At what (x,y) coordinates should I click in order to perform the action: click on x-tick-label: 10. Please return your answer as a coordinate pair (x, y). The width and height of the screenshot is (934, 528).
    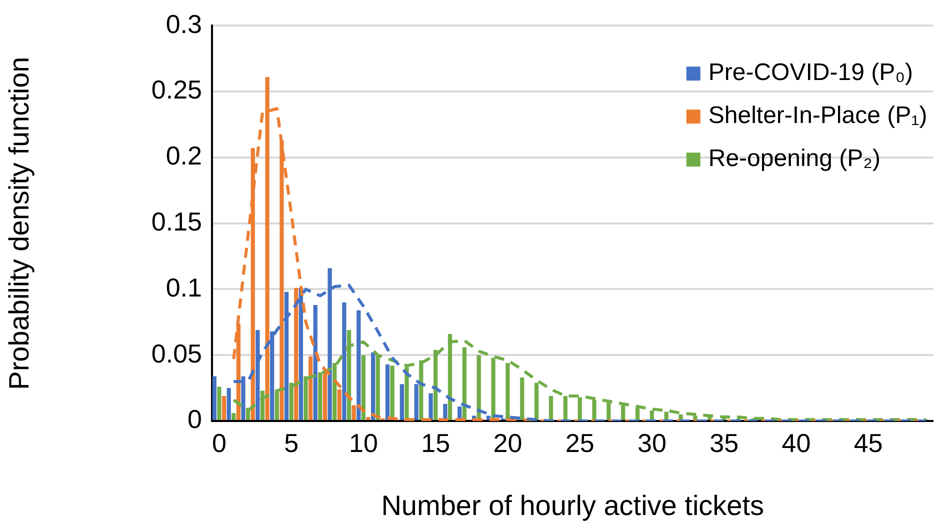
    Looking at the image, I should click on (363, 443).